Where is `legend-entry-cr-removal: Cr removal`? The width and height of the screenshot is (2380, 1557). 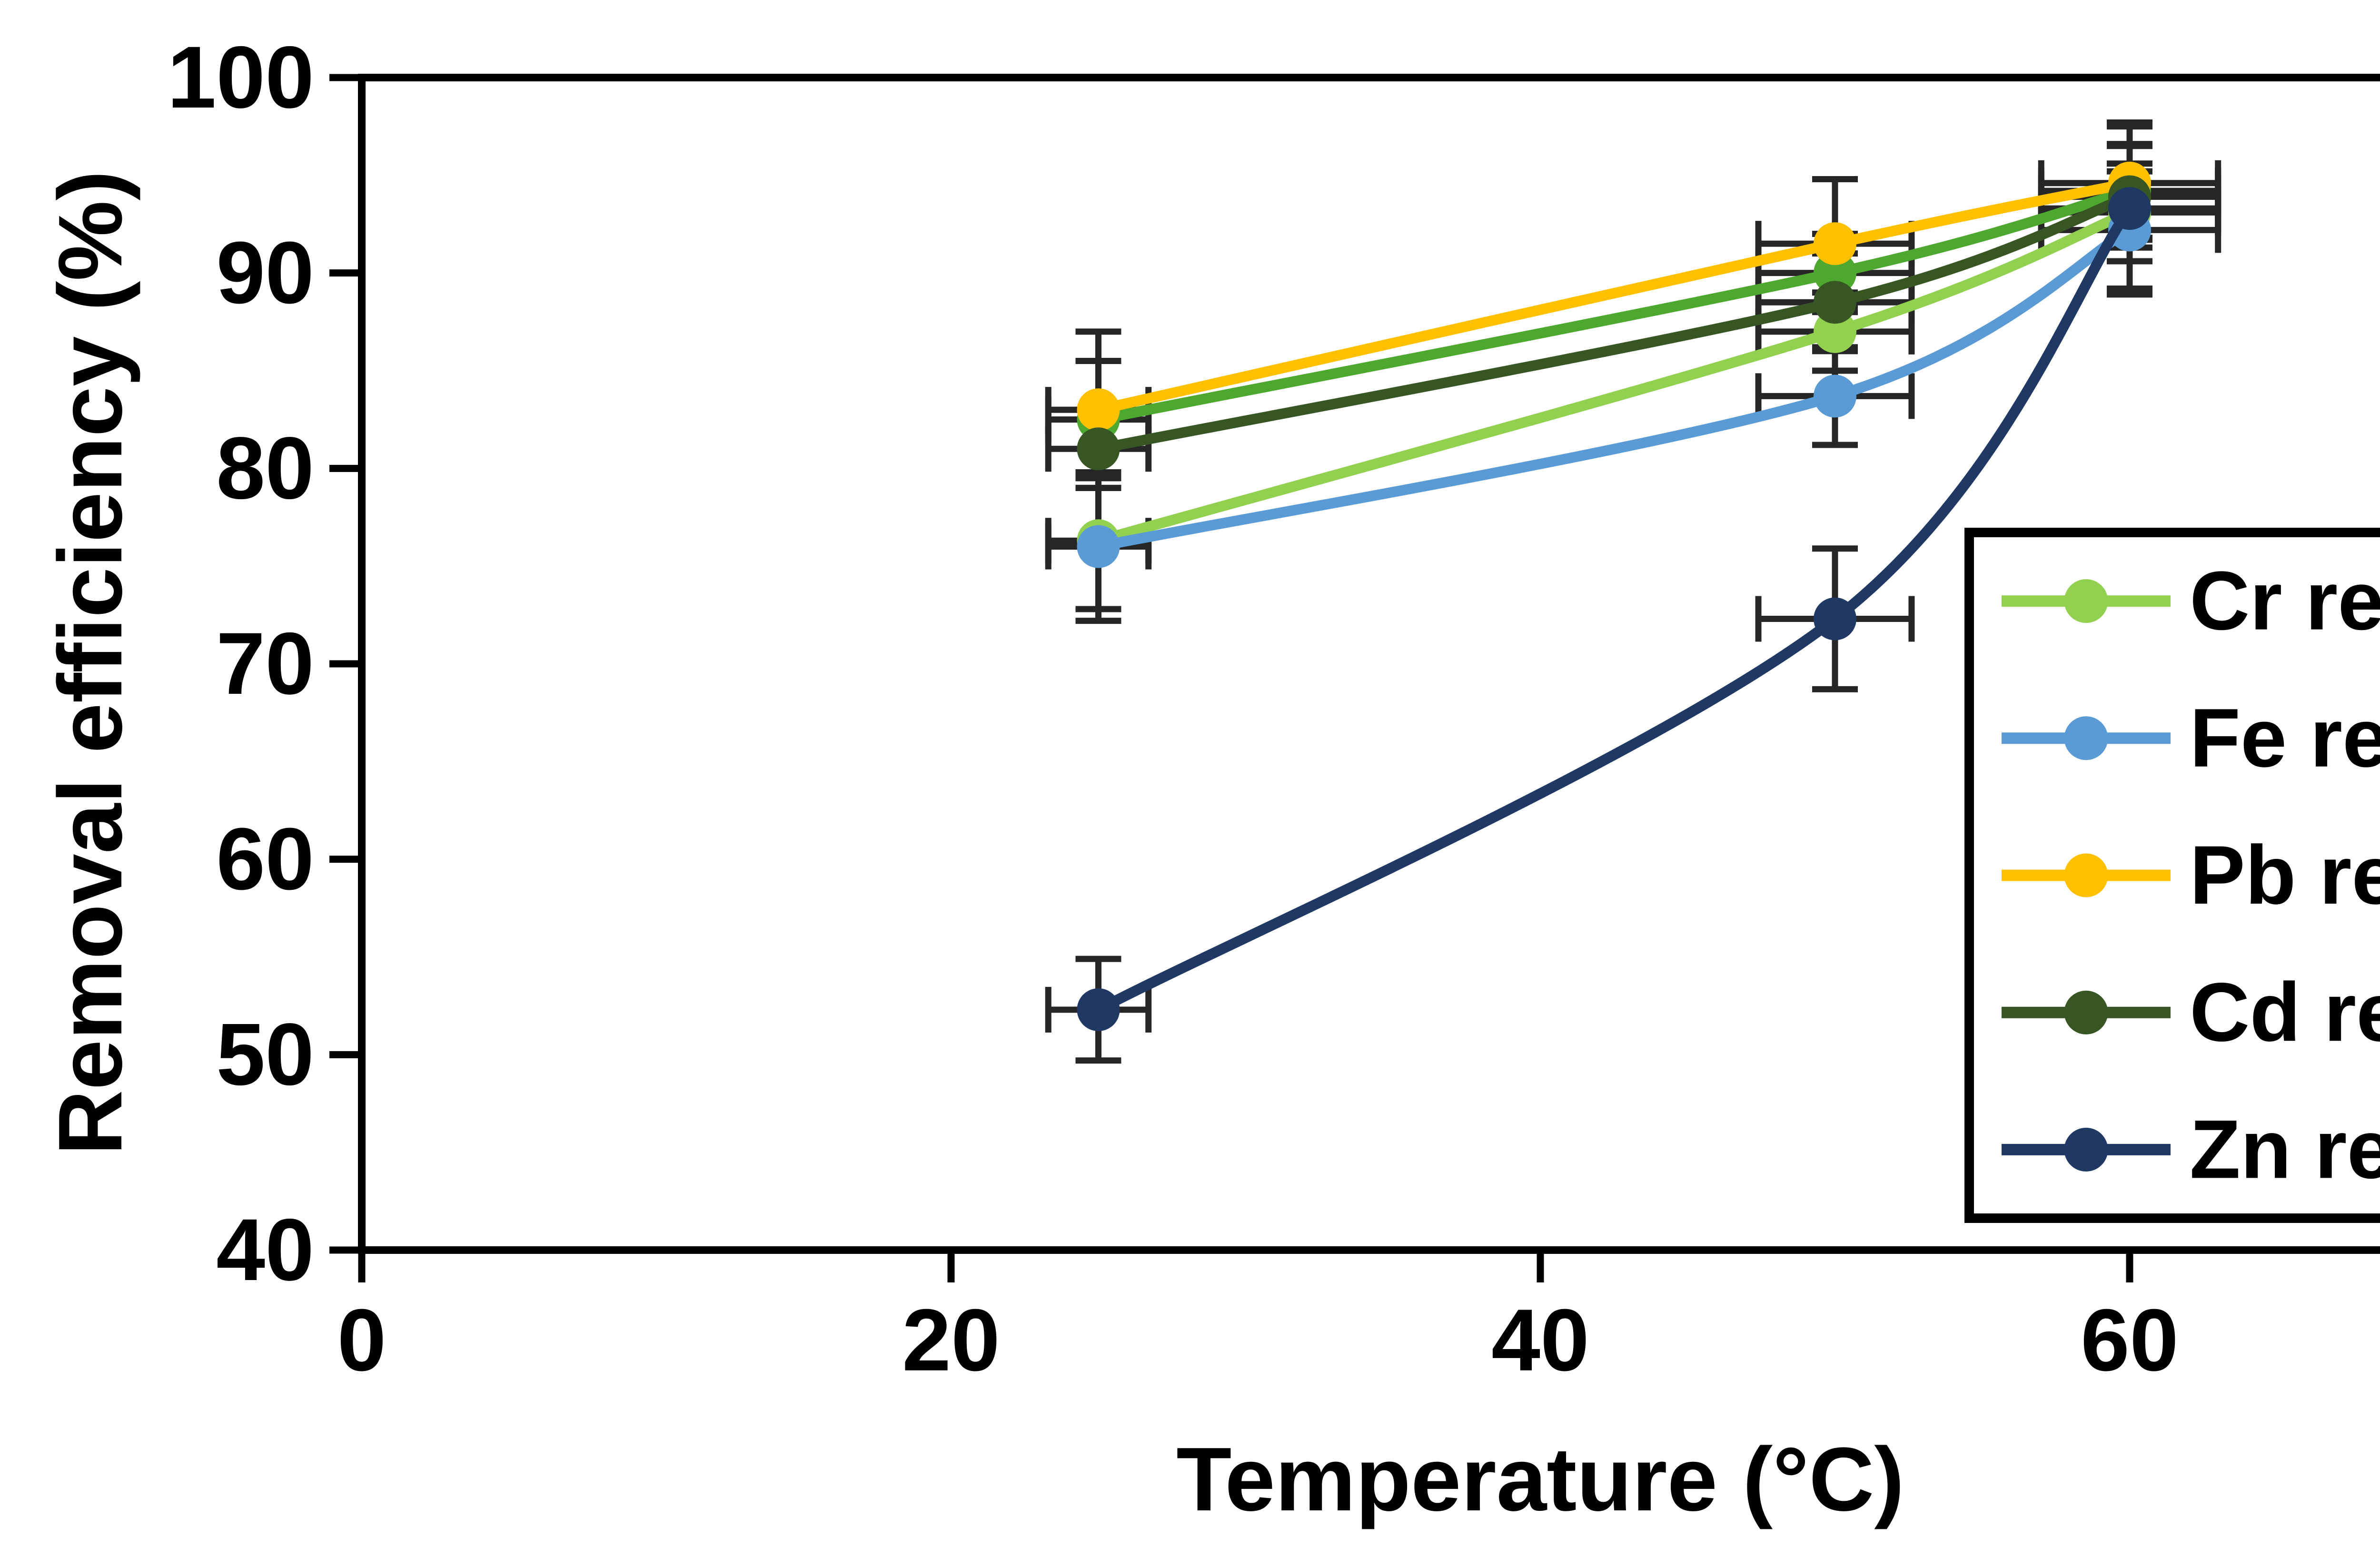 legend-entry-cr-removal: Cr removal is located at coordinates (2191, 601).